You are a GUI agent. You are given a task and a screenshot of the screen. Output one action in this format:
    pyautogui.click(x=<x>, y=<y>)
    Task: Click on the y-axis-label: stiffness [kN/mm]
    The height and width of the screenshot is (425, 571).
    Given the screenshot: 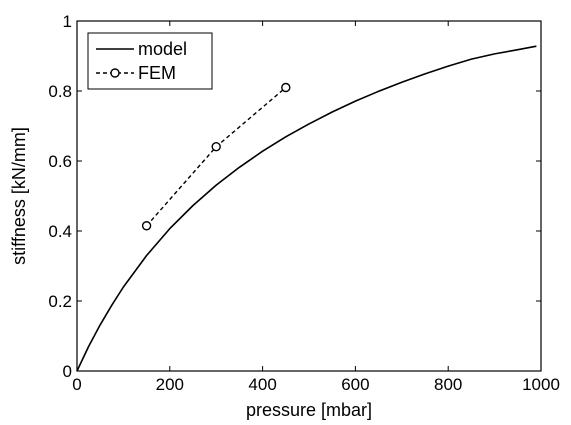 What is the action you would take?
    pyautogui.click(x=19, y=196)
    